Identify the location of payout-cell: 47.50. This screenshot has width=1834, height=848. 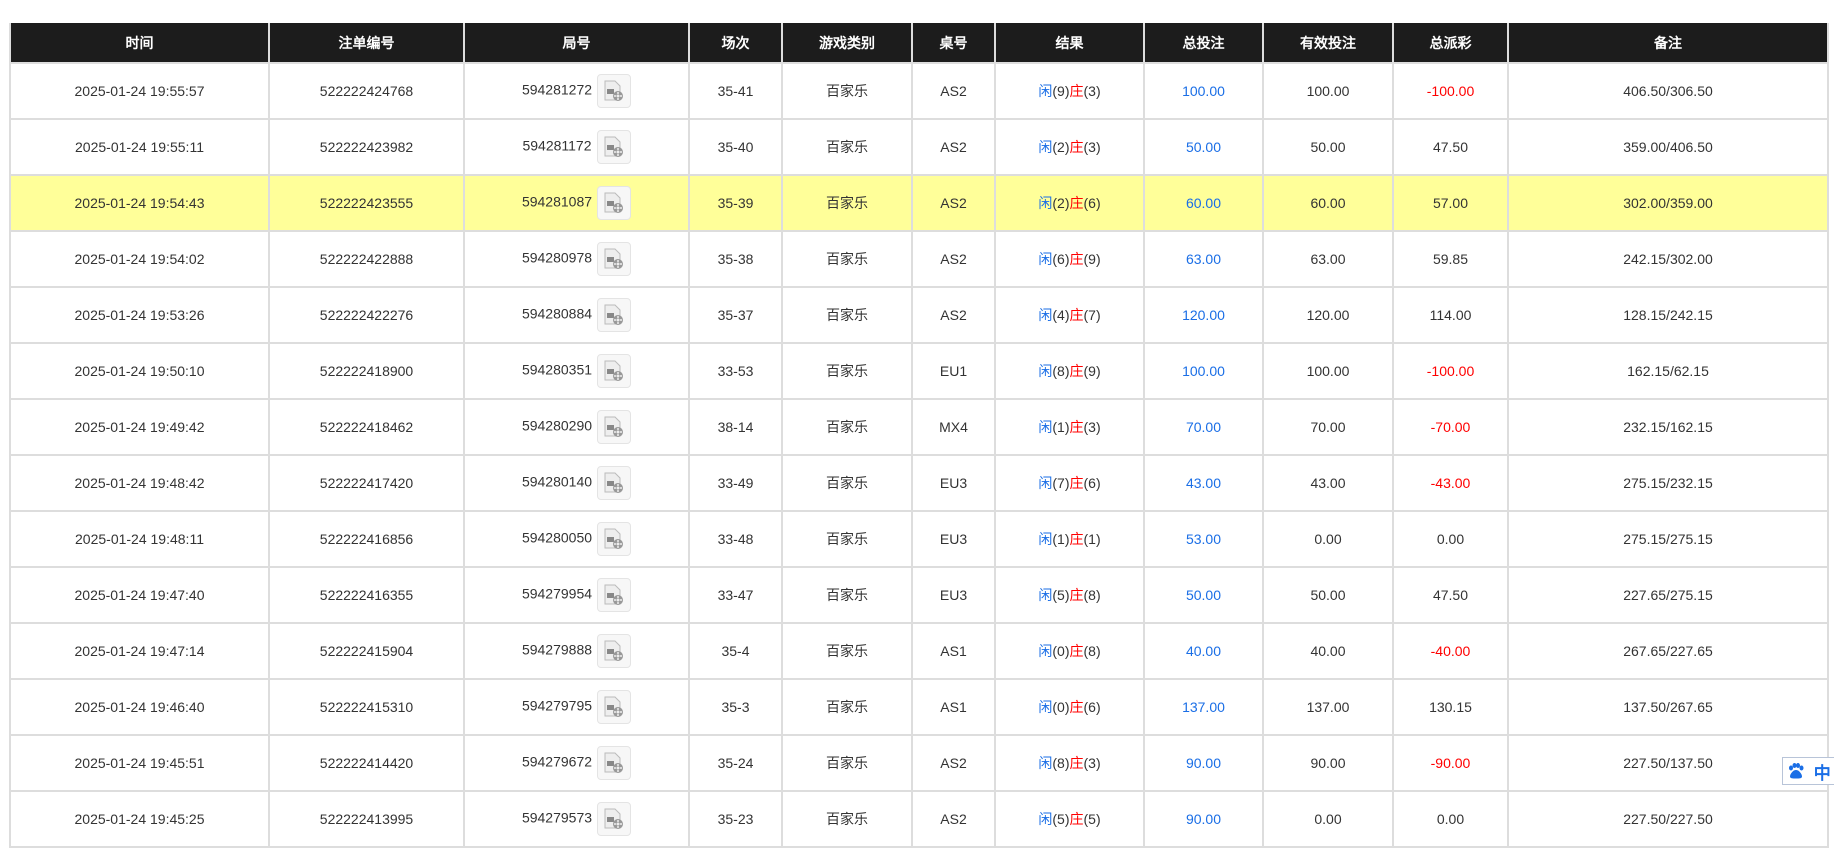
(1450, 147).